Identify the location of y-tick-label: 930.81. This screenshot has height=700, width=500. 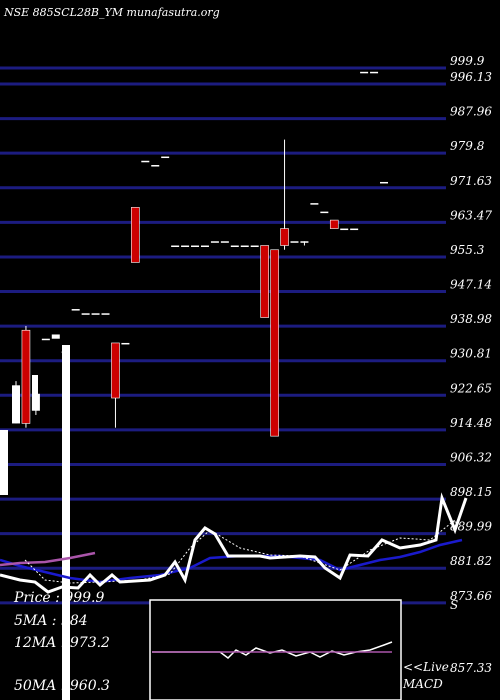
(471, 354).